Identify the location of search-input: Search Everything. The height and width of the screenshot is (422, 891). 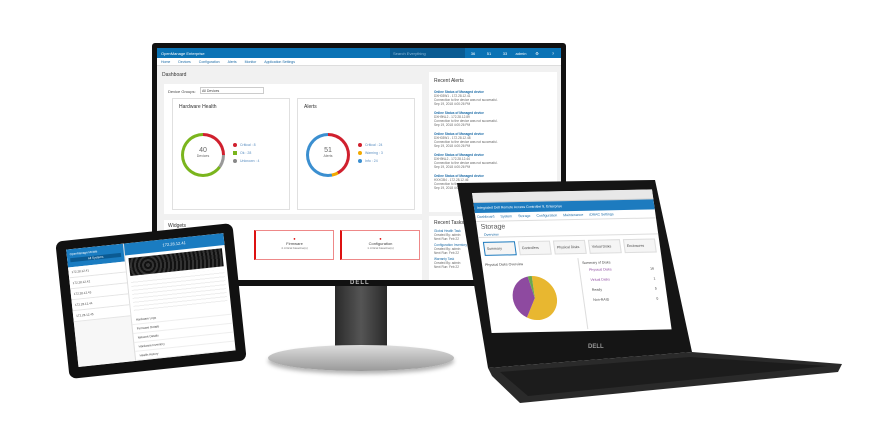
(427, 53).